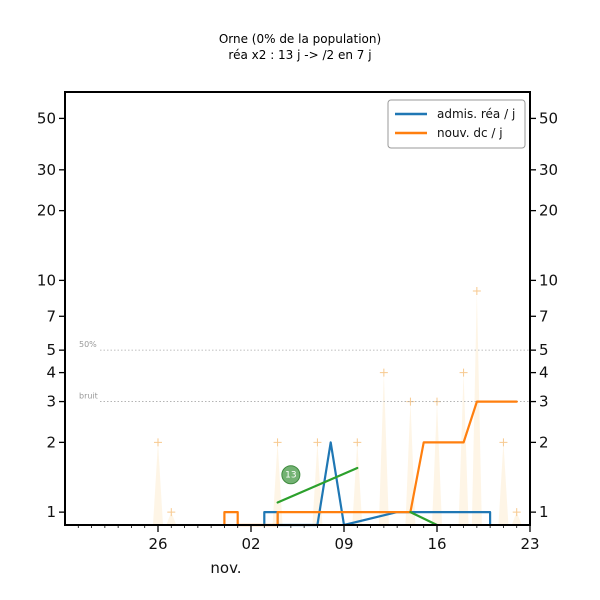  Describe the element at coordinates (308, 539) in the screenshot. I see `x-axis: 26 02 09 16 23` at that location.